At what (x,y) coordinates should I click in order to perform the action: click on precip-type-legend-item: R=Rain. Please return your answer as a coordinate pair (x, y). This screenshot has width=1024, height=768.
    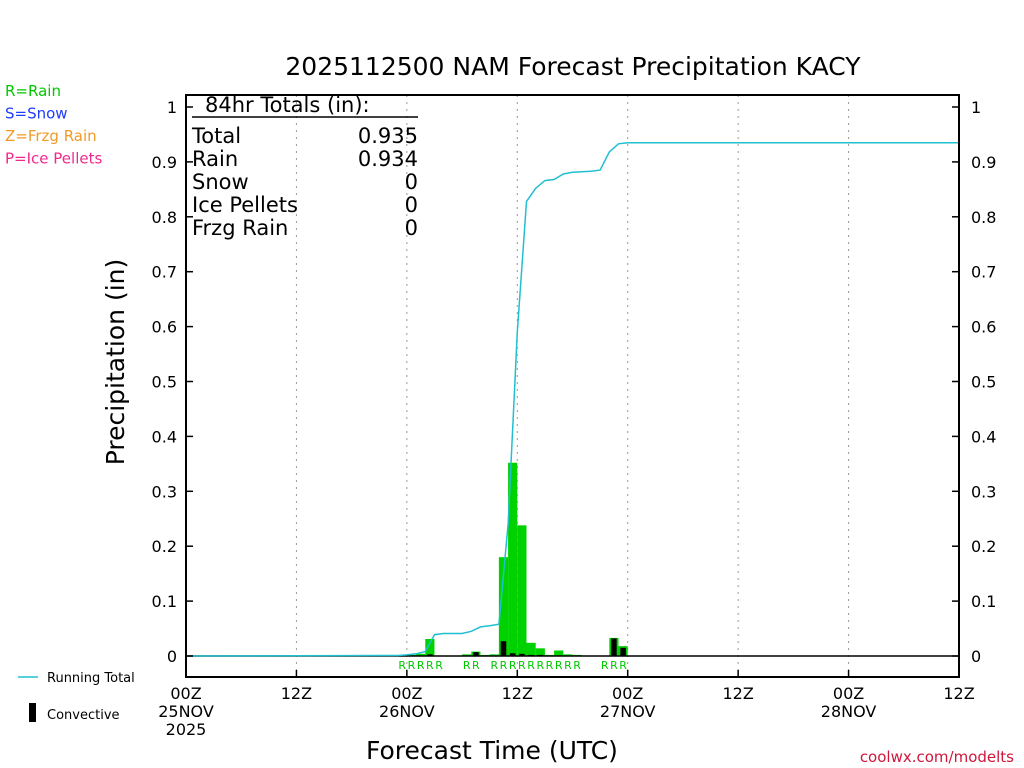
    Looking at the image, I should click on (33, 91).